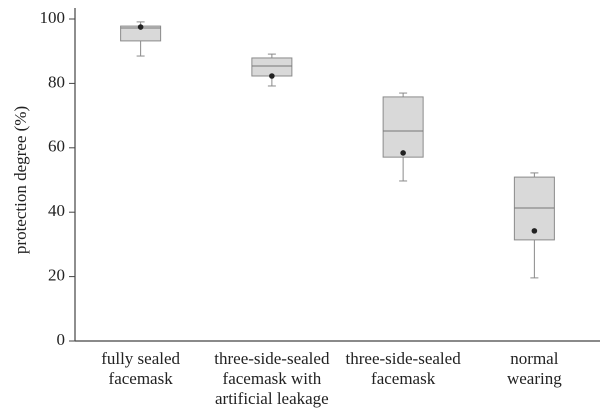  Describe the element at coordinates (534, 358) in the screenshot. I see `x-tick-label: normal` at that location.